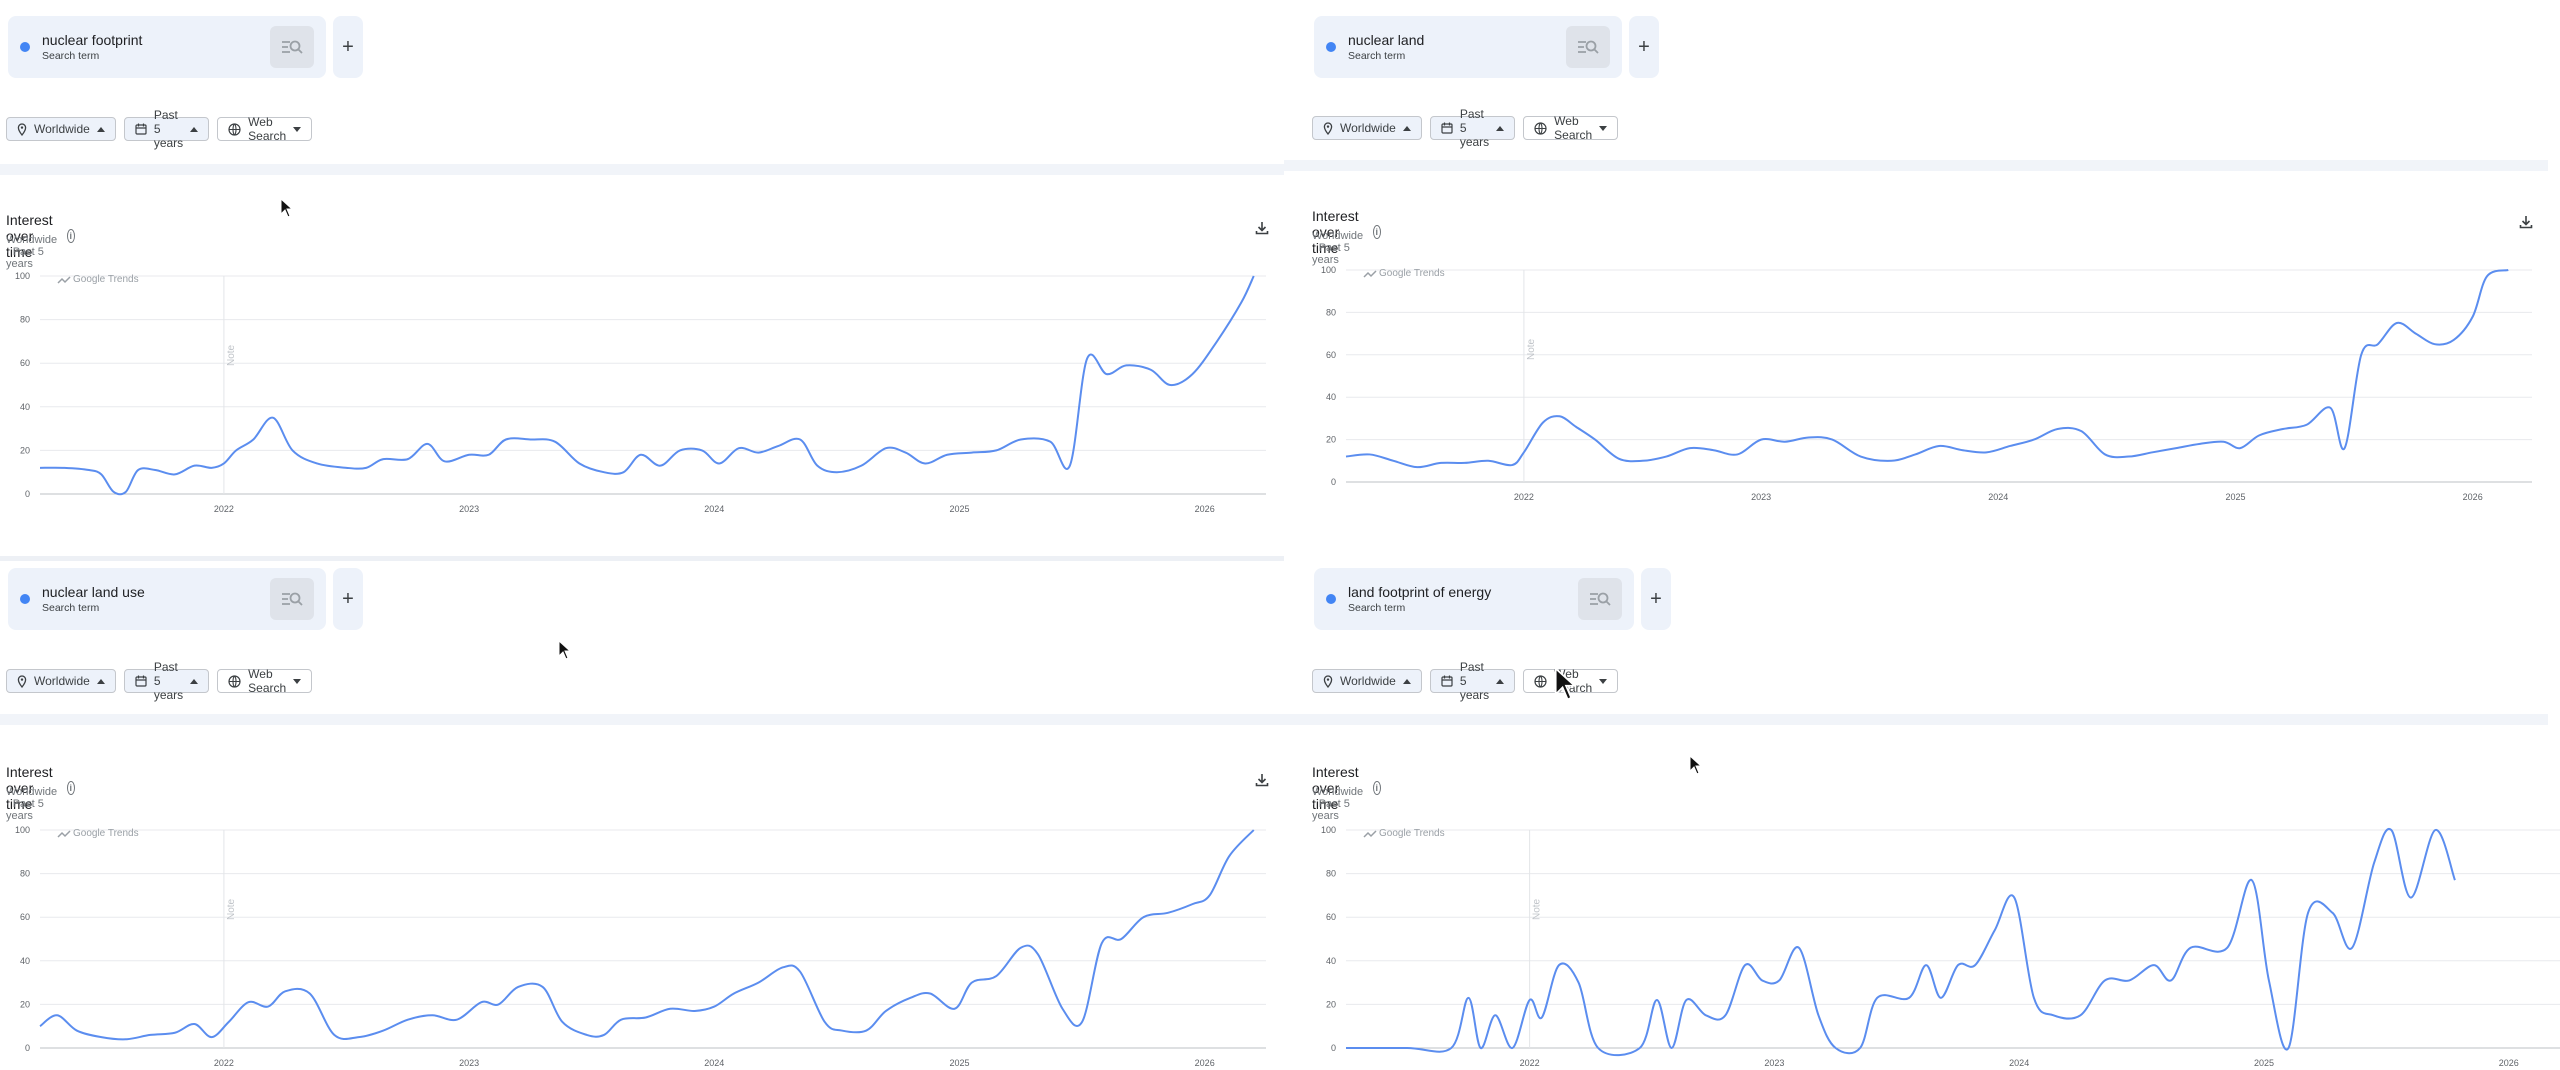 This screenshot has width=2560, height=1070. I want to click on search-term-card: nuclear land Search term, so click(1468, 47).